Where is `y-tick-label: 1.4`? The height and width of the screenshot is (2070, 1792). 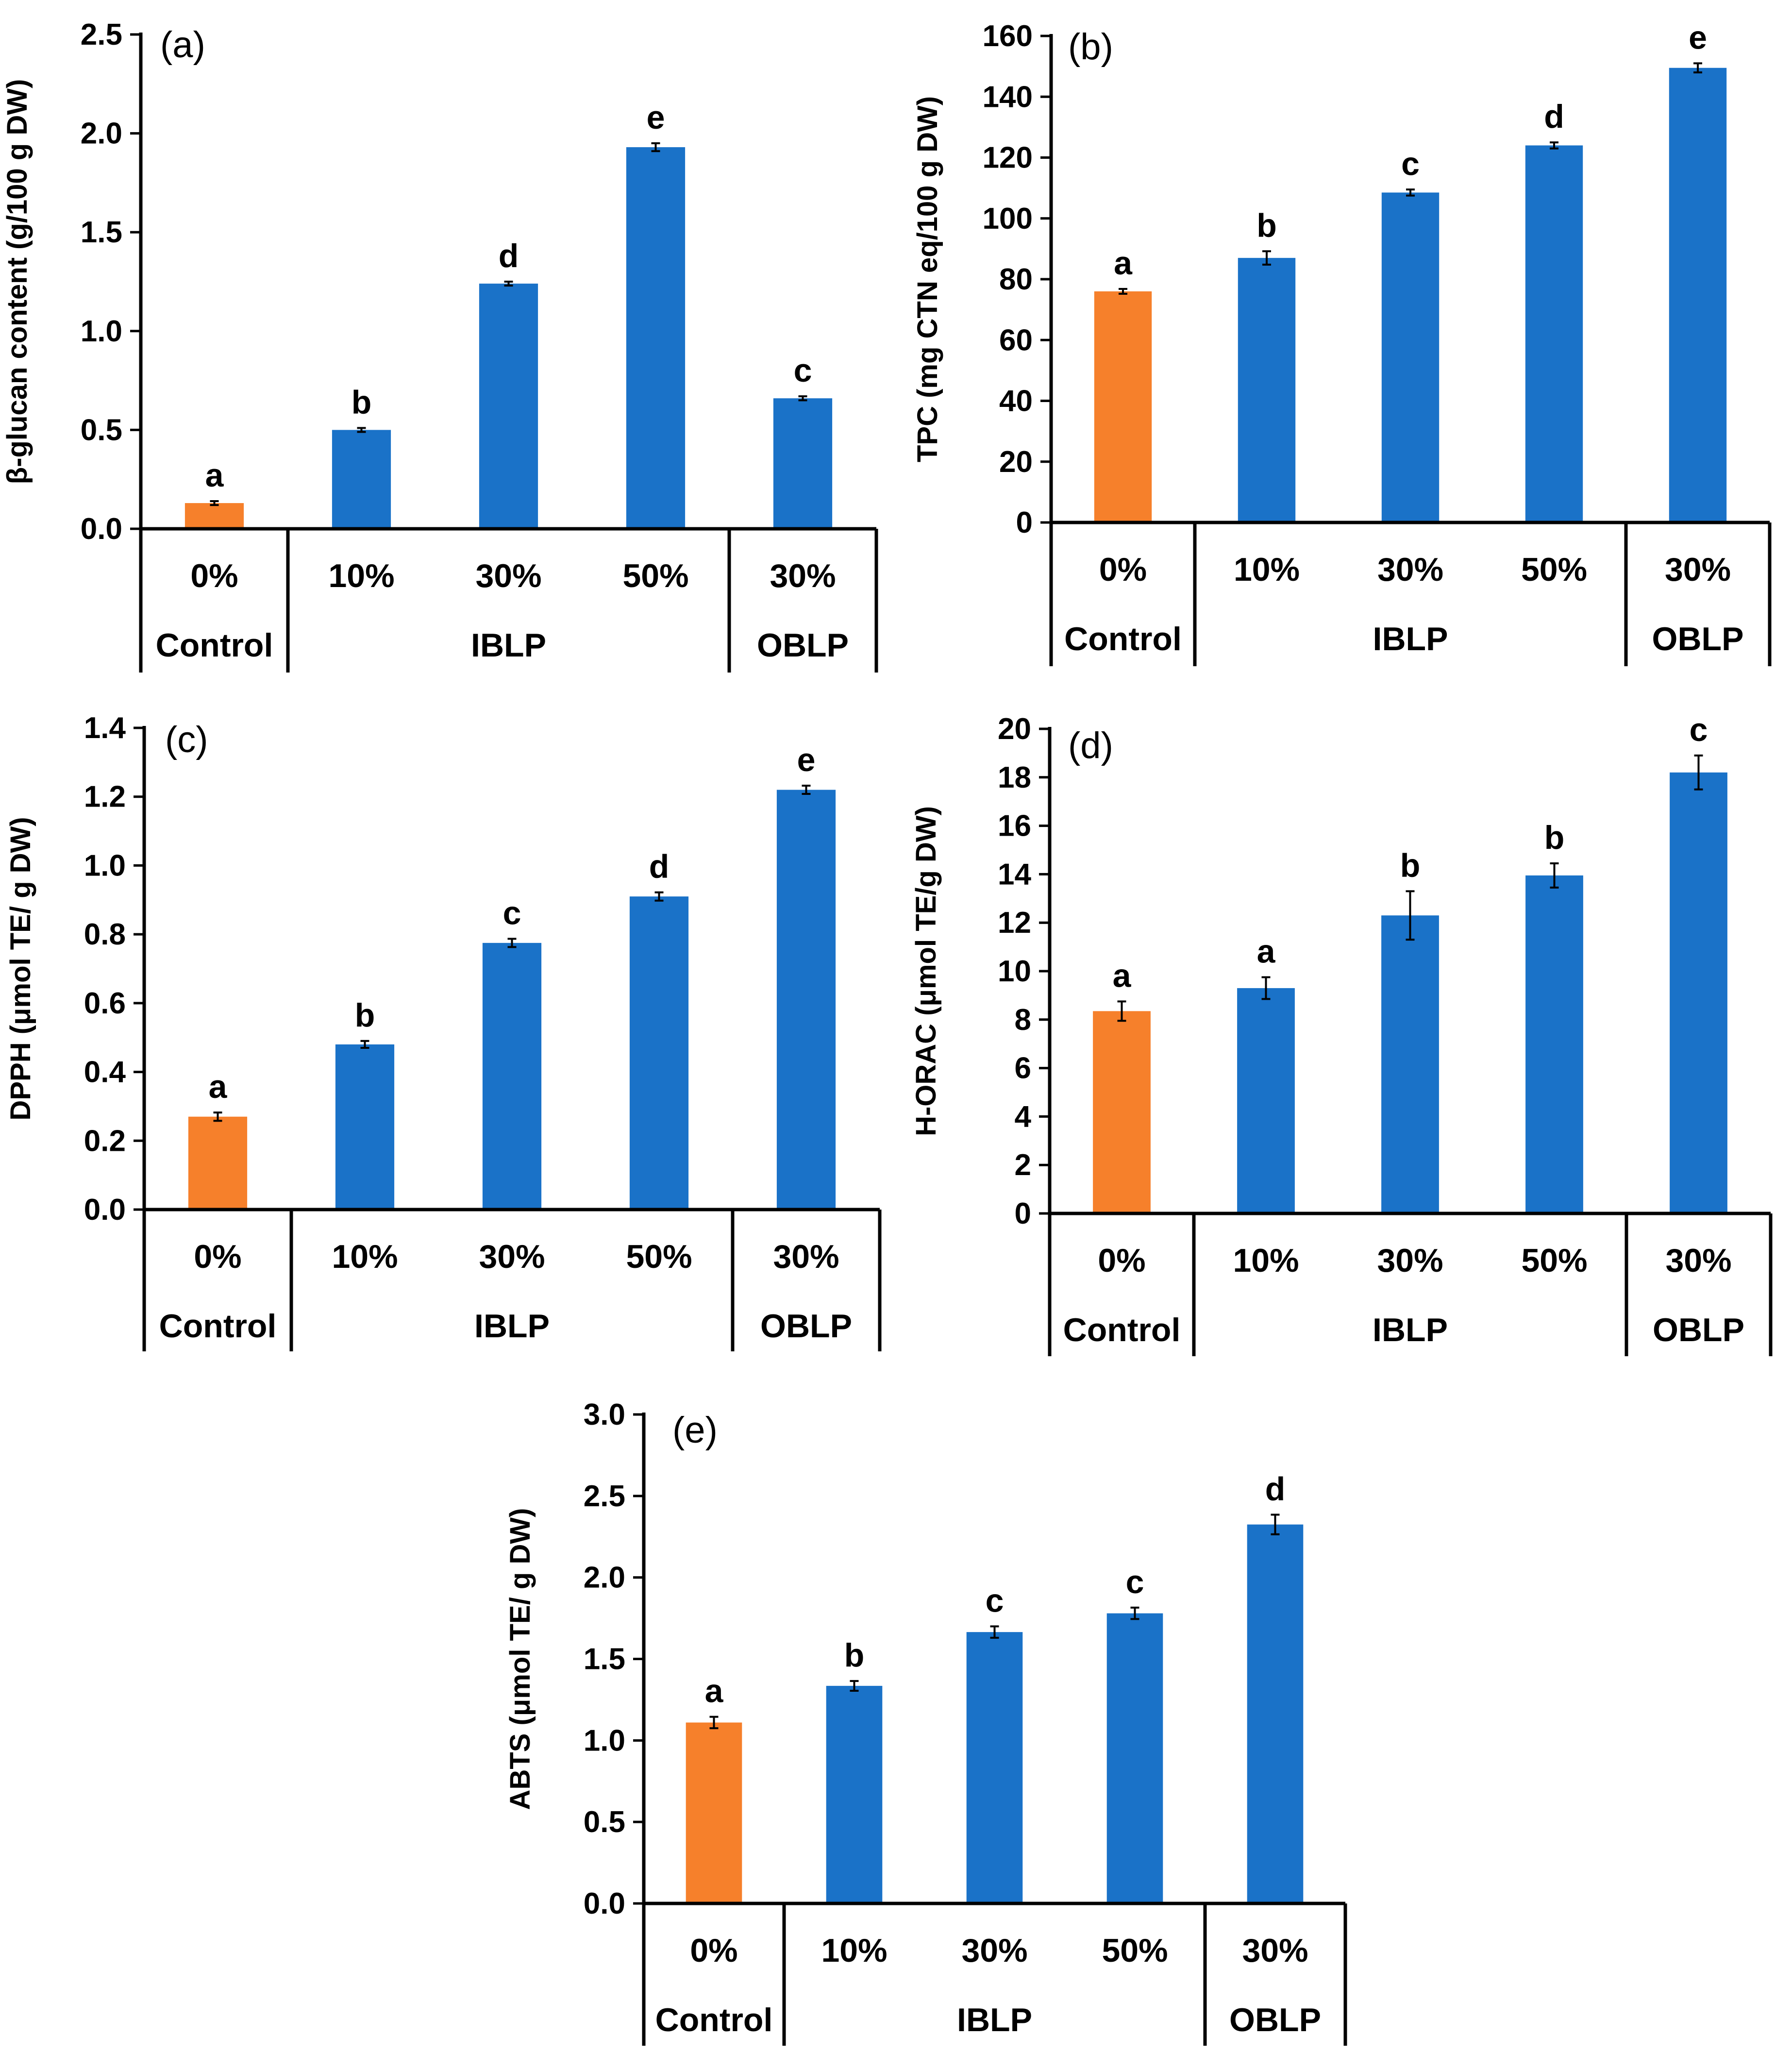 y-tick-label: 1.4 is located at coordinates (105, 728).